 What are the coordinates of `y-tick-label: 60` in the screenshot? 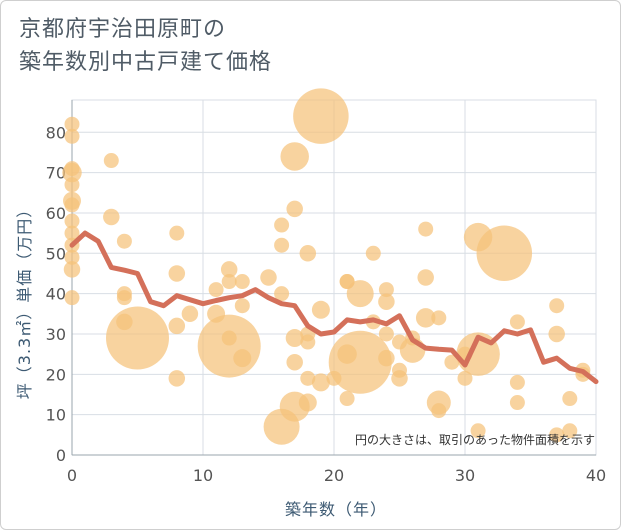 It's located at (56, 213).